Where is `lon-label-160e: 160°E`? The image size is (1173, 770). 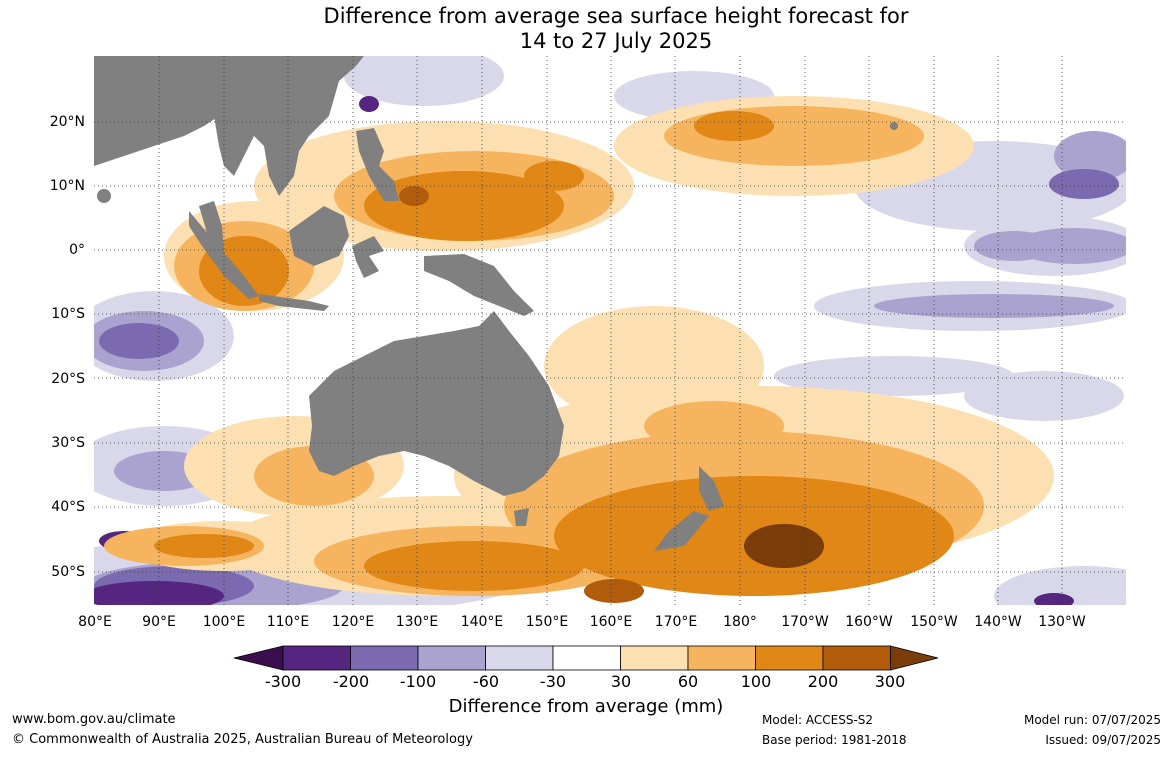
lon-label-160e: 160°E is located at coordinates (611, 622).